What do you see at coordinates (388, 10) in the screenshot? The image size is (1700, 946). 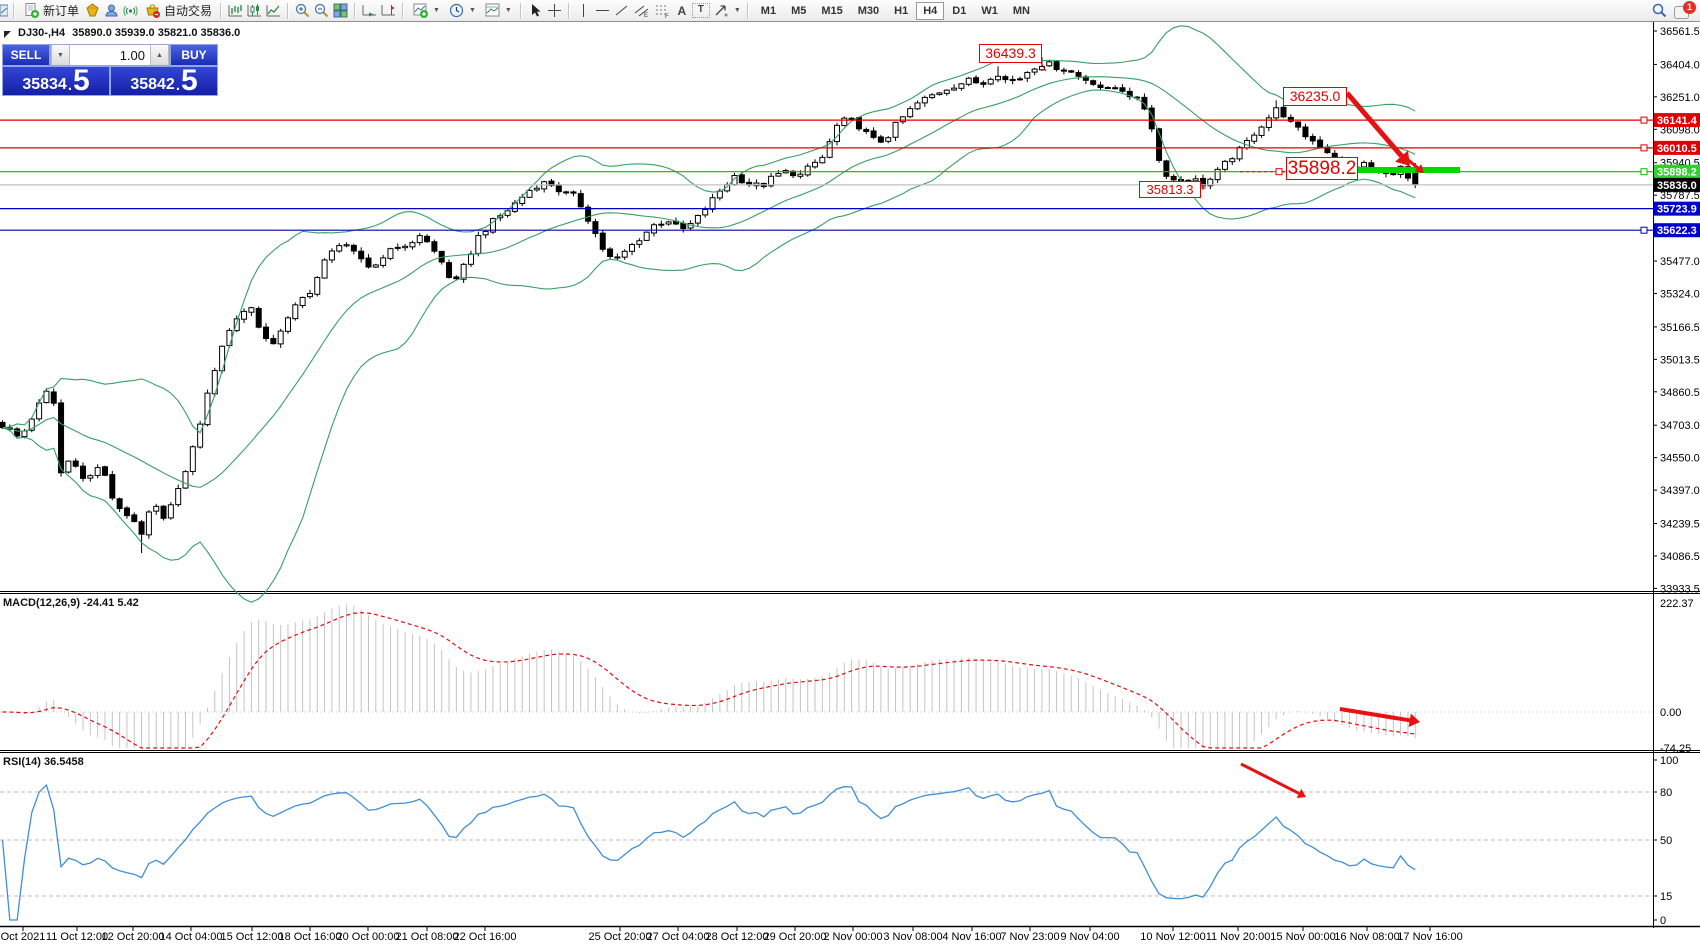 I see `chart-shift-icon` at bounding box center [388, 10].